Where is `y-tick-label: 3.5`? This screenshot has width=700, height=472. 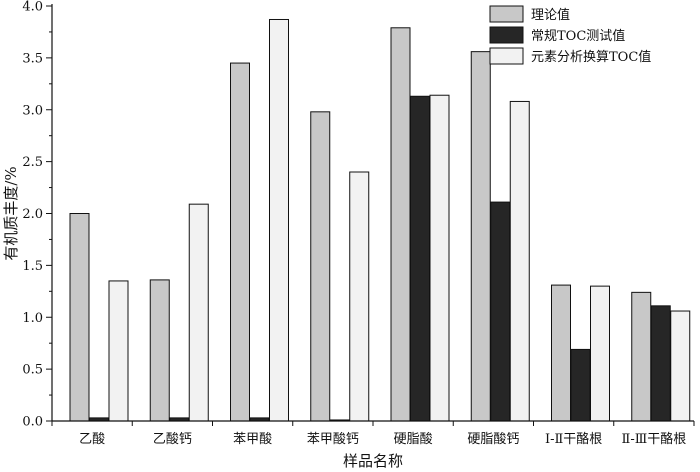
y-tick-label: 3.5 is located at coordinates (32, 58).